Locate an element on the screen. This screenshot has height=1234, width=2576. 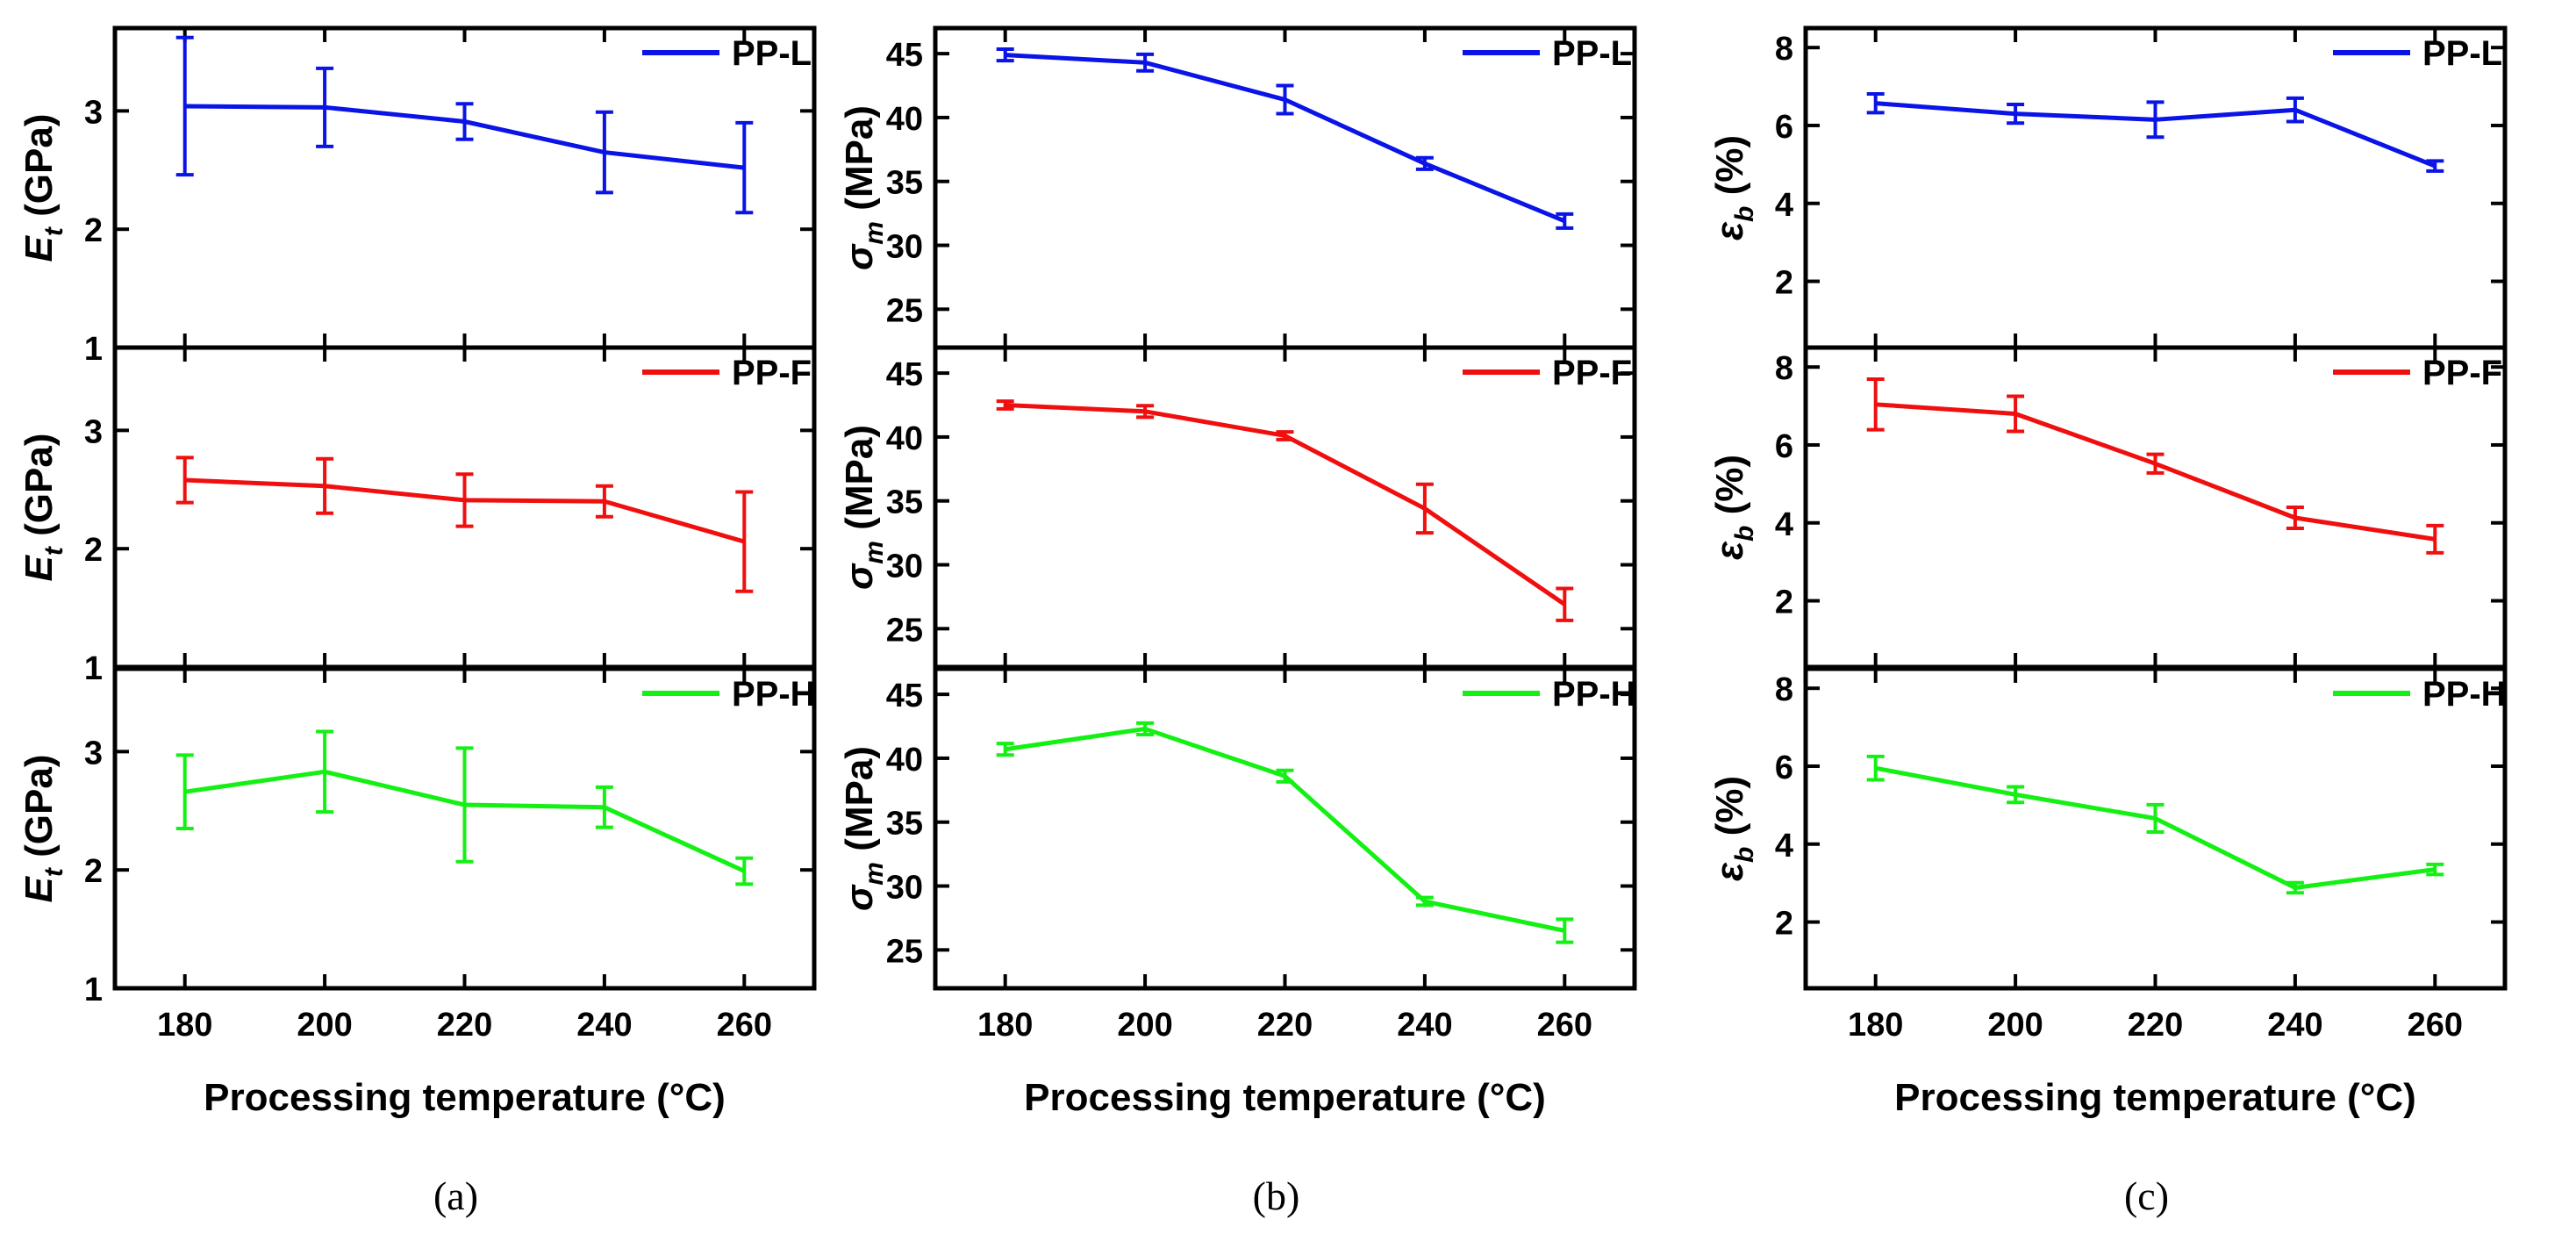
panel-caption: (a) is located at coordinates (455, 1195).